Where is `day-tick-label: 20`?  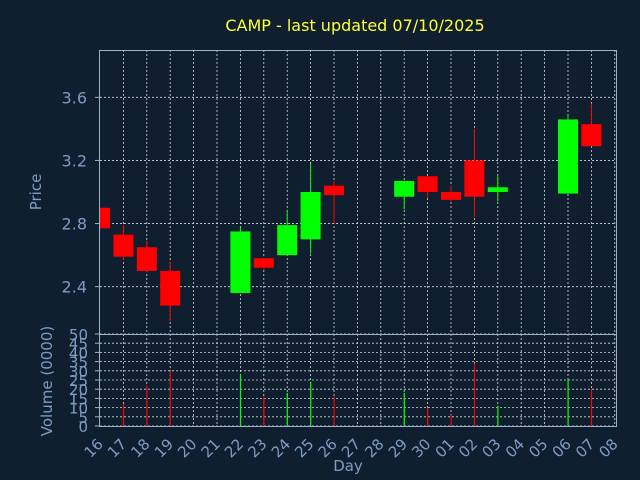
day-tick-label: 20 is located at coordinates (187, 448).